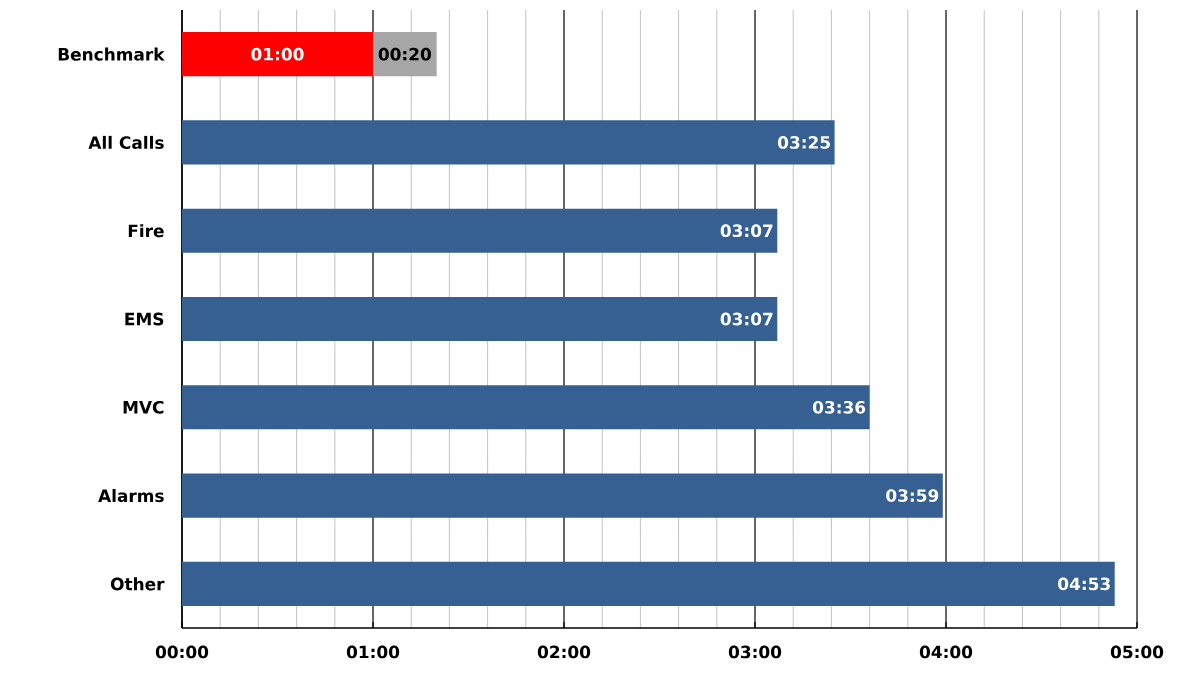  What do you see at coordinates (755, 652) in the screenshot?
I see `x-tick-label: 03:00` at bounding box center [755, 652].